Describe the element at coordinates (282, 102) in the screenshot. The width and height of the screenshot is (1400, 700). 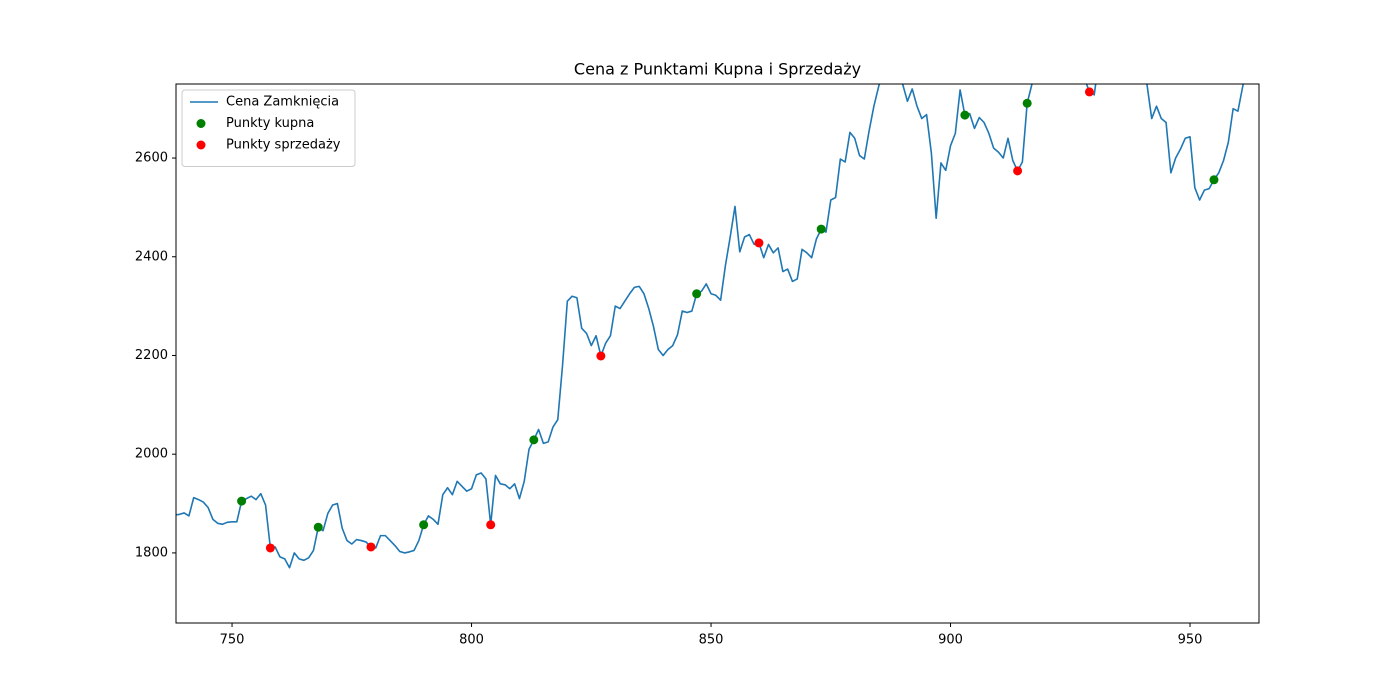
I see `legend-label: Cena Zamknięcia` at that location.